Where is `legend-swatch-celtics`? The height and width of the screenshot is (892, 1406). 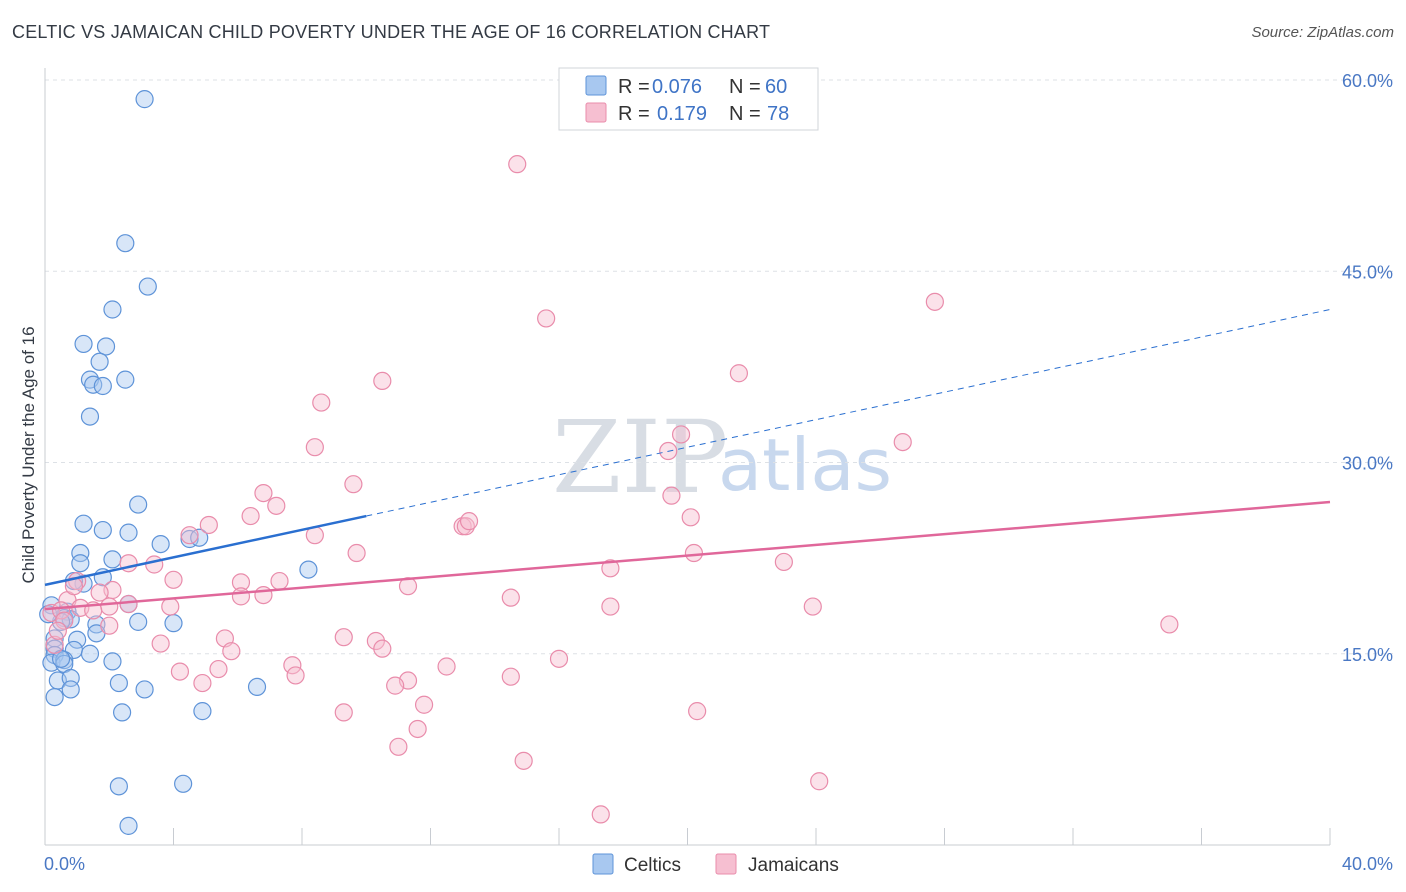 legend-swatch-celtics is located at coordinates (596, 85).